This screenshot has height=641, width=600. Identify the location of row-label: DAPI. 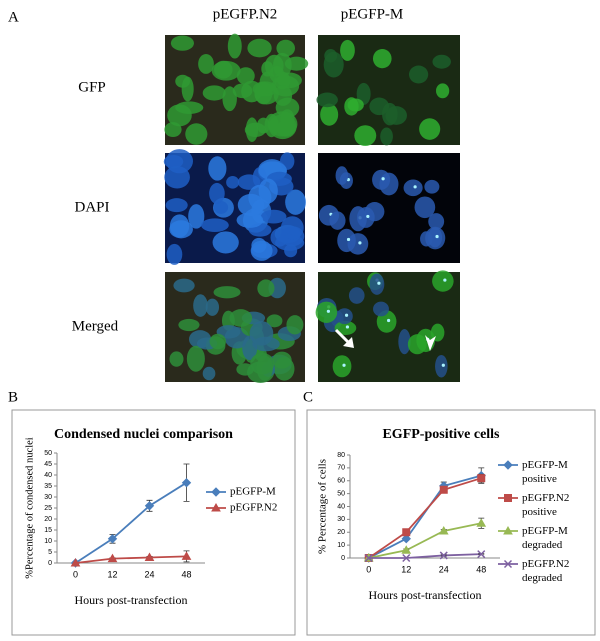
(91, 207).